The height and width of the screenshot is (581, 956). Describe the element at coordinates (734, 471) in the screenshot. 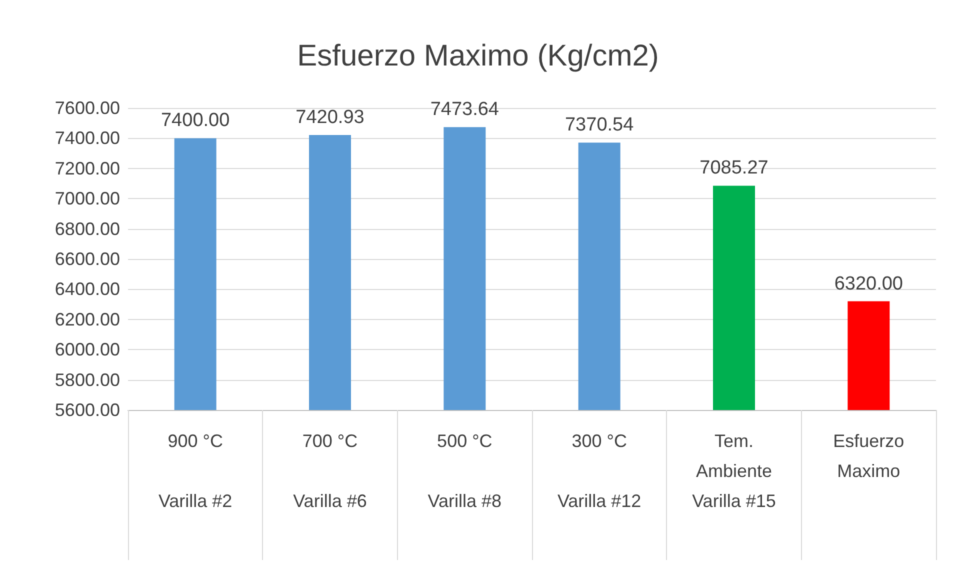

I see `x-tick-label: Tem. Ambiente Varilla #15` at that location.